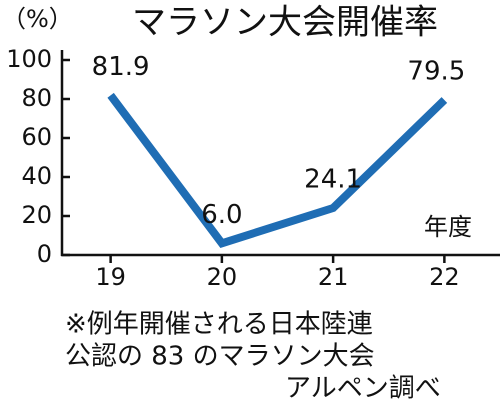 This screenshot has height=407, width=500. I want to click on note: アルペン調べ, so click(363, 389).